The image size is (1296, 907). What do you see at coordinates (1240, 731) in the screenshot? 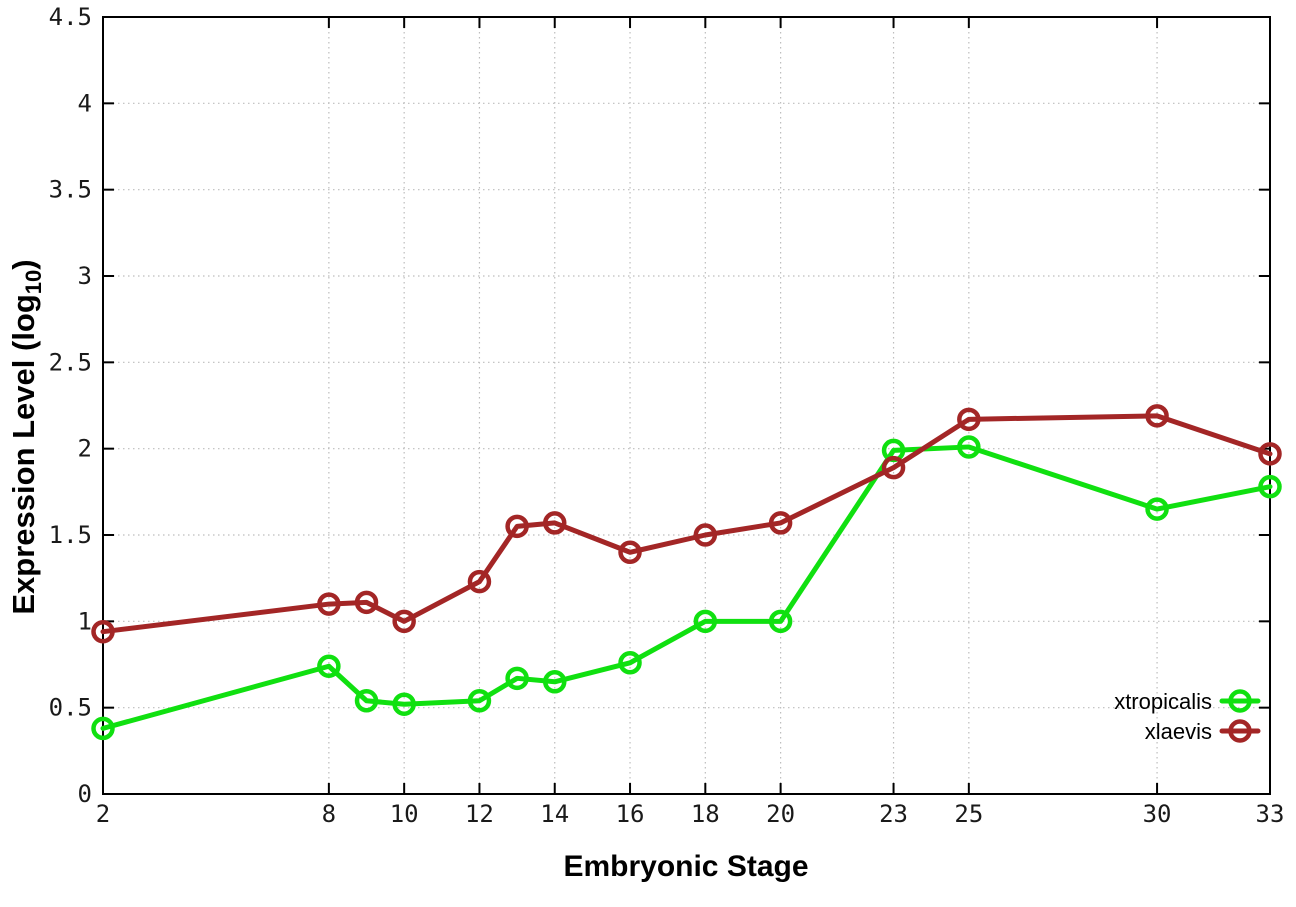
I see `legend-sample-marker-xlaevis` at bounding box center [1240, 731].